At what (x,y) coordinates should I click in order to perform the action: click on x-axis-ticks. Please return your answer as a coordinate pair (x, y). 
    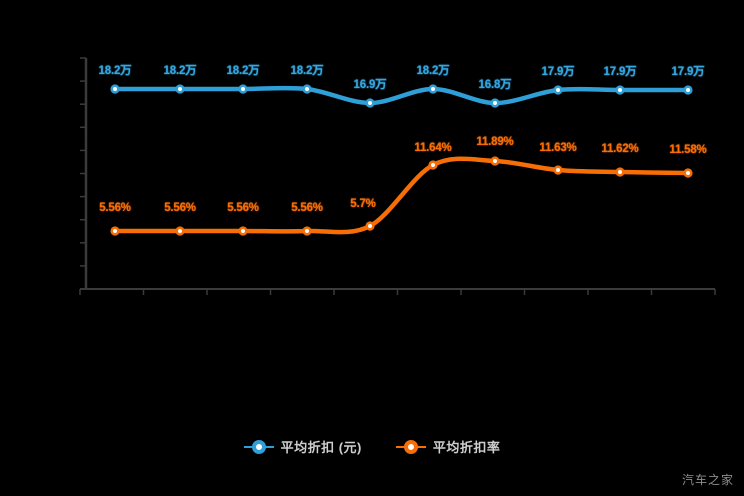
    Looking at the image, I should click on (397, 292).